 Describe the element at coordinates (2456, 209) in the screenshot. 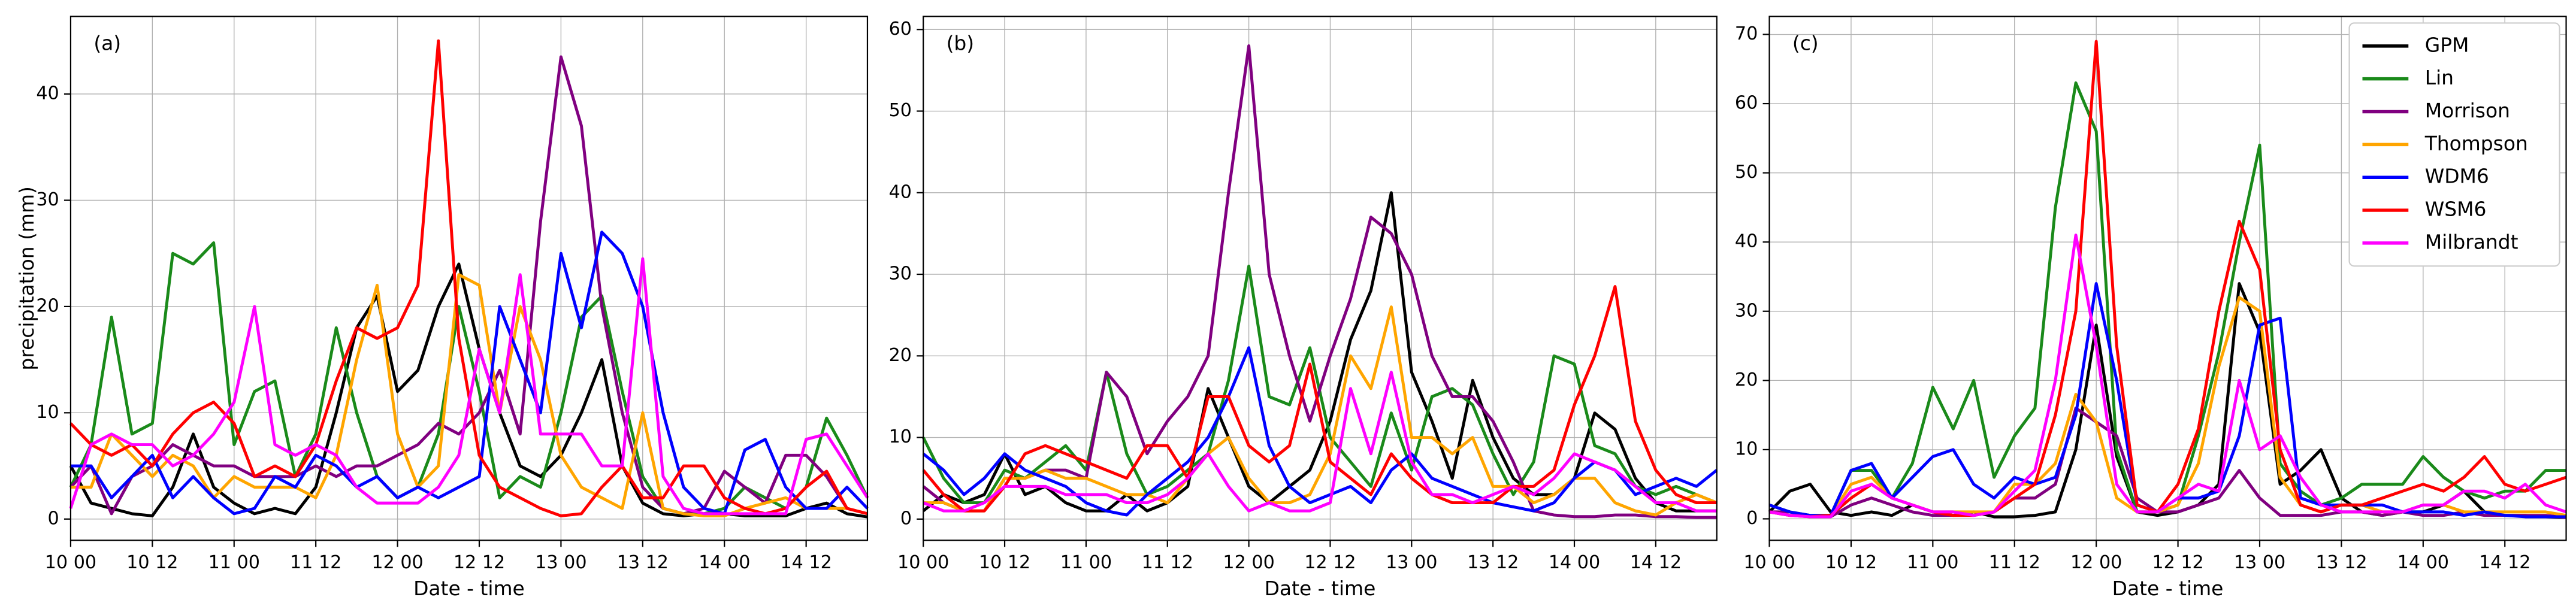

I see `legend-label: WSM6` at that location.